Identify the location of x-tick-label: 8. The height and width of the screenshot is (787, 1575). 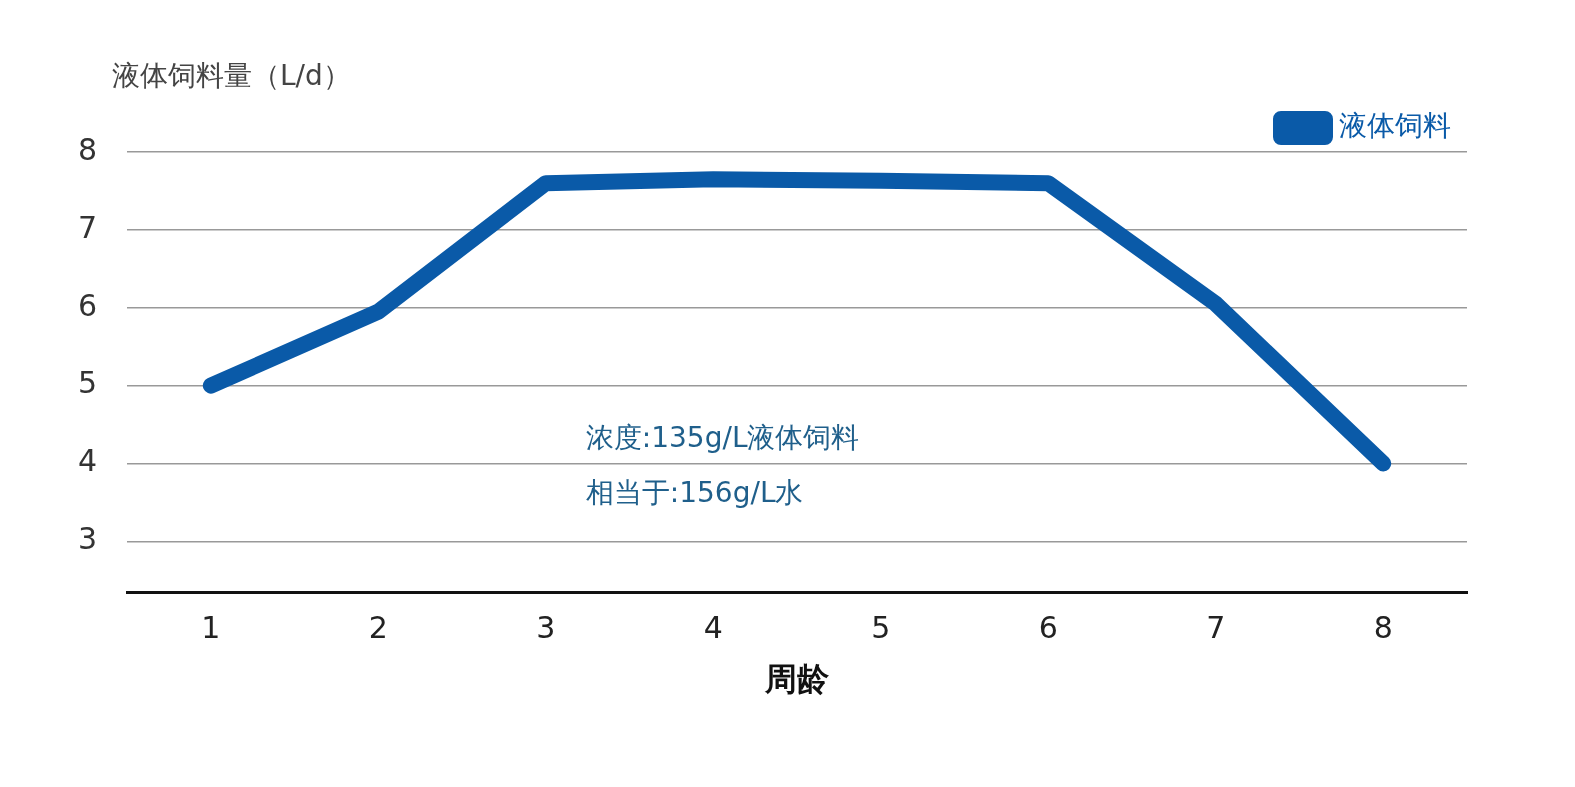
(1383, 627).